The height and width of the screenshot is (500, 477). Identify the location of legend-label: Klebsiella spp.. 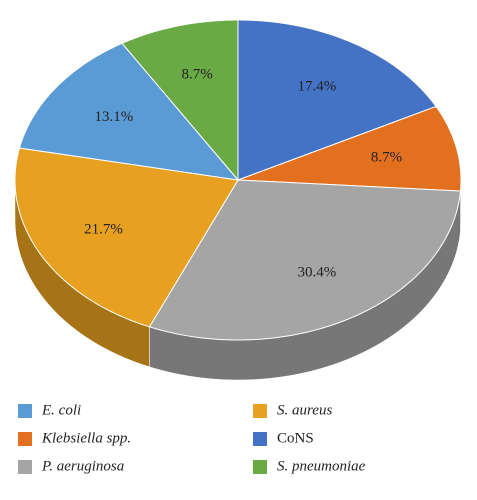
(86, 438).